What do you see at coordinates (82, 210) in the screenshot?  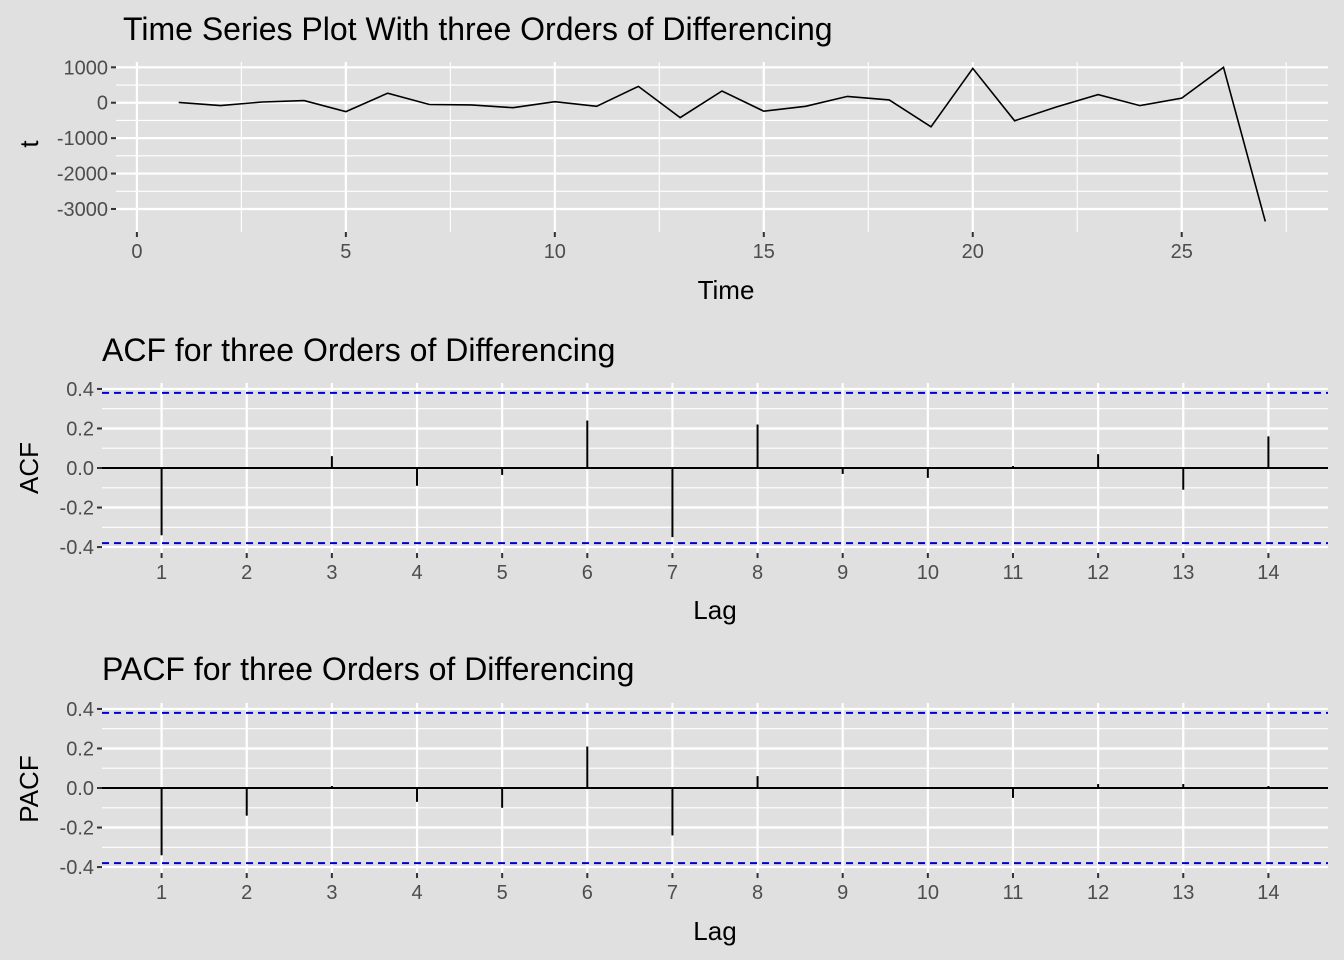 I see `y-tick-label: -3000` at bounding box center [82, 210].